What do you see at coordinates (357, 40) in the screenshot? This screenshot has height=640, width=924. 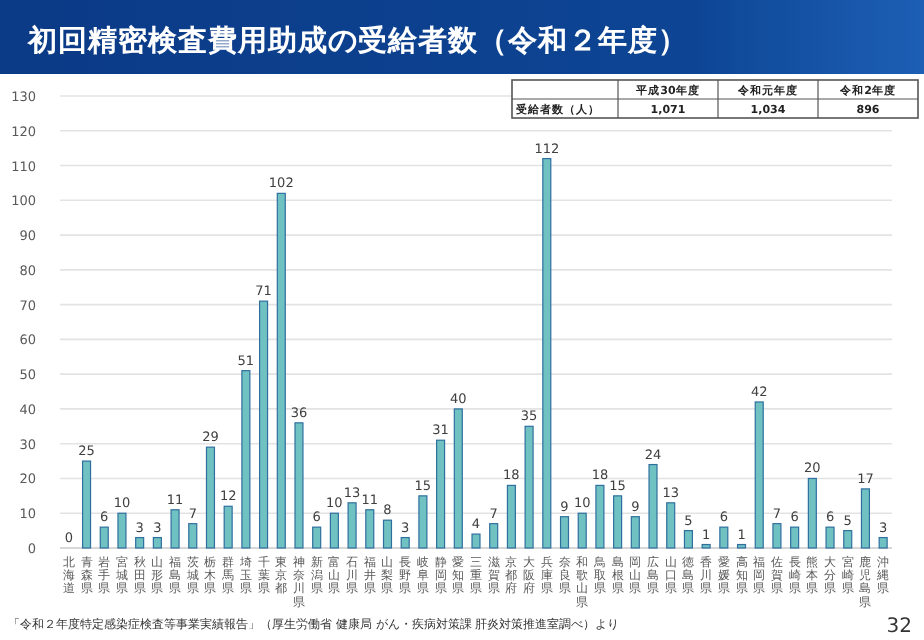 I see `chart-title: 初回精密検査費用助成の受給者数（令和２年度）` at bounding box center [357, 40].